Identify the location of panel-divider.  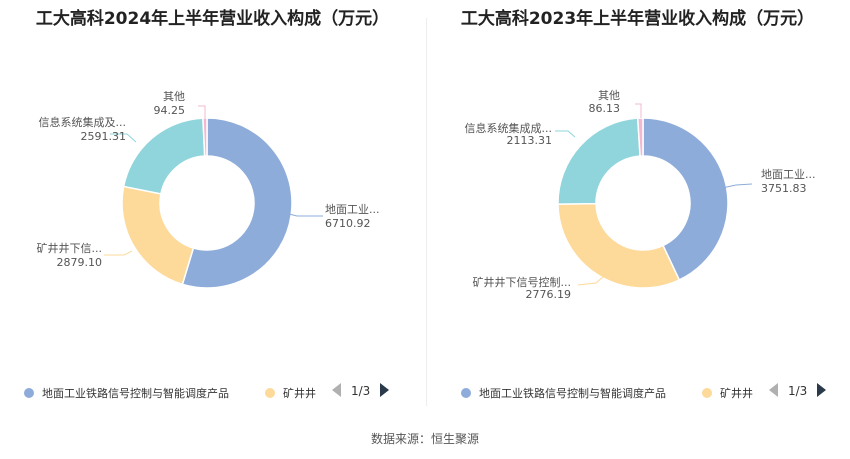
(426, 212).